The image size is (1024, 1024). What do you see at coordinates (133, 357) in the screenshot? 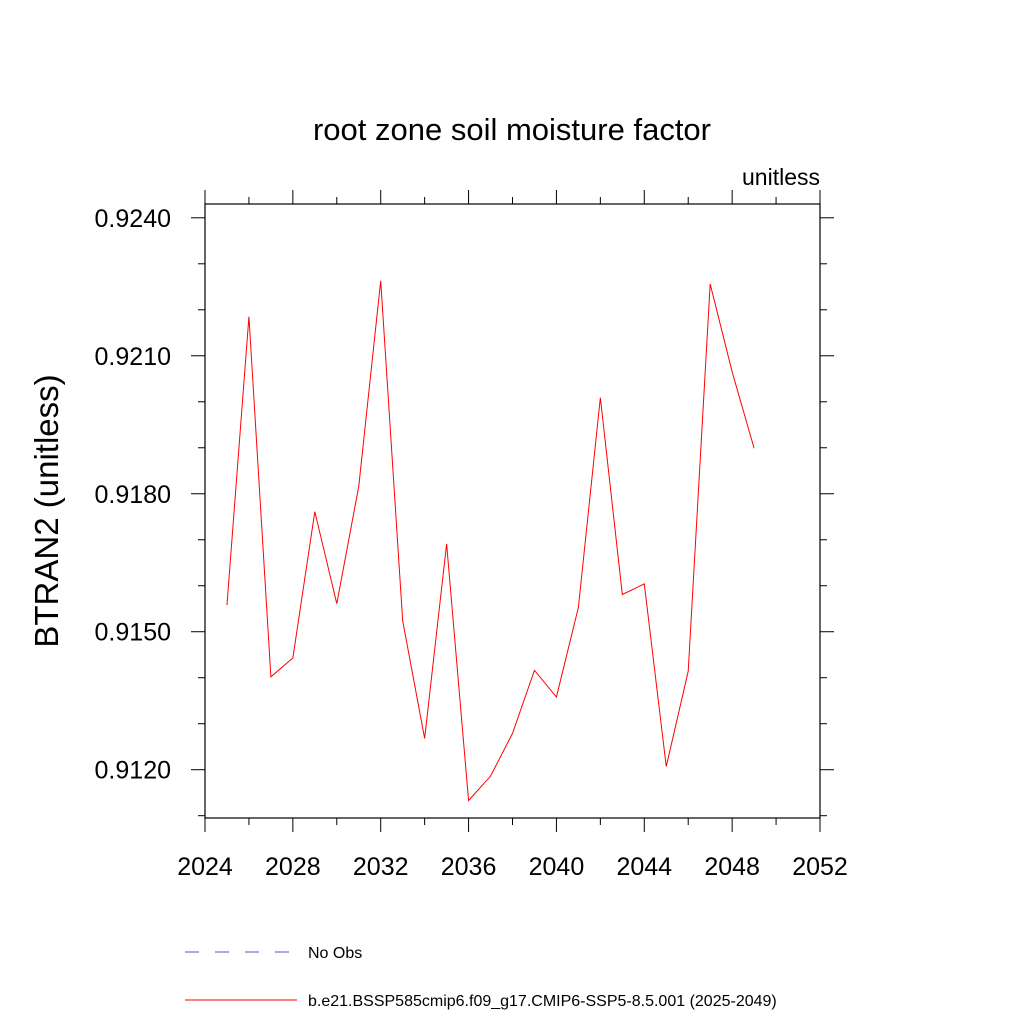
I see `y-tick-label: 0.9210` at bounding box center [133, 357].